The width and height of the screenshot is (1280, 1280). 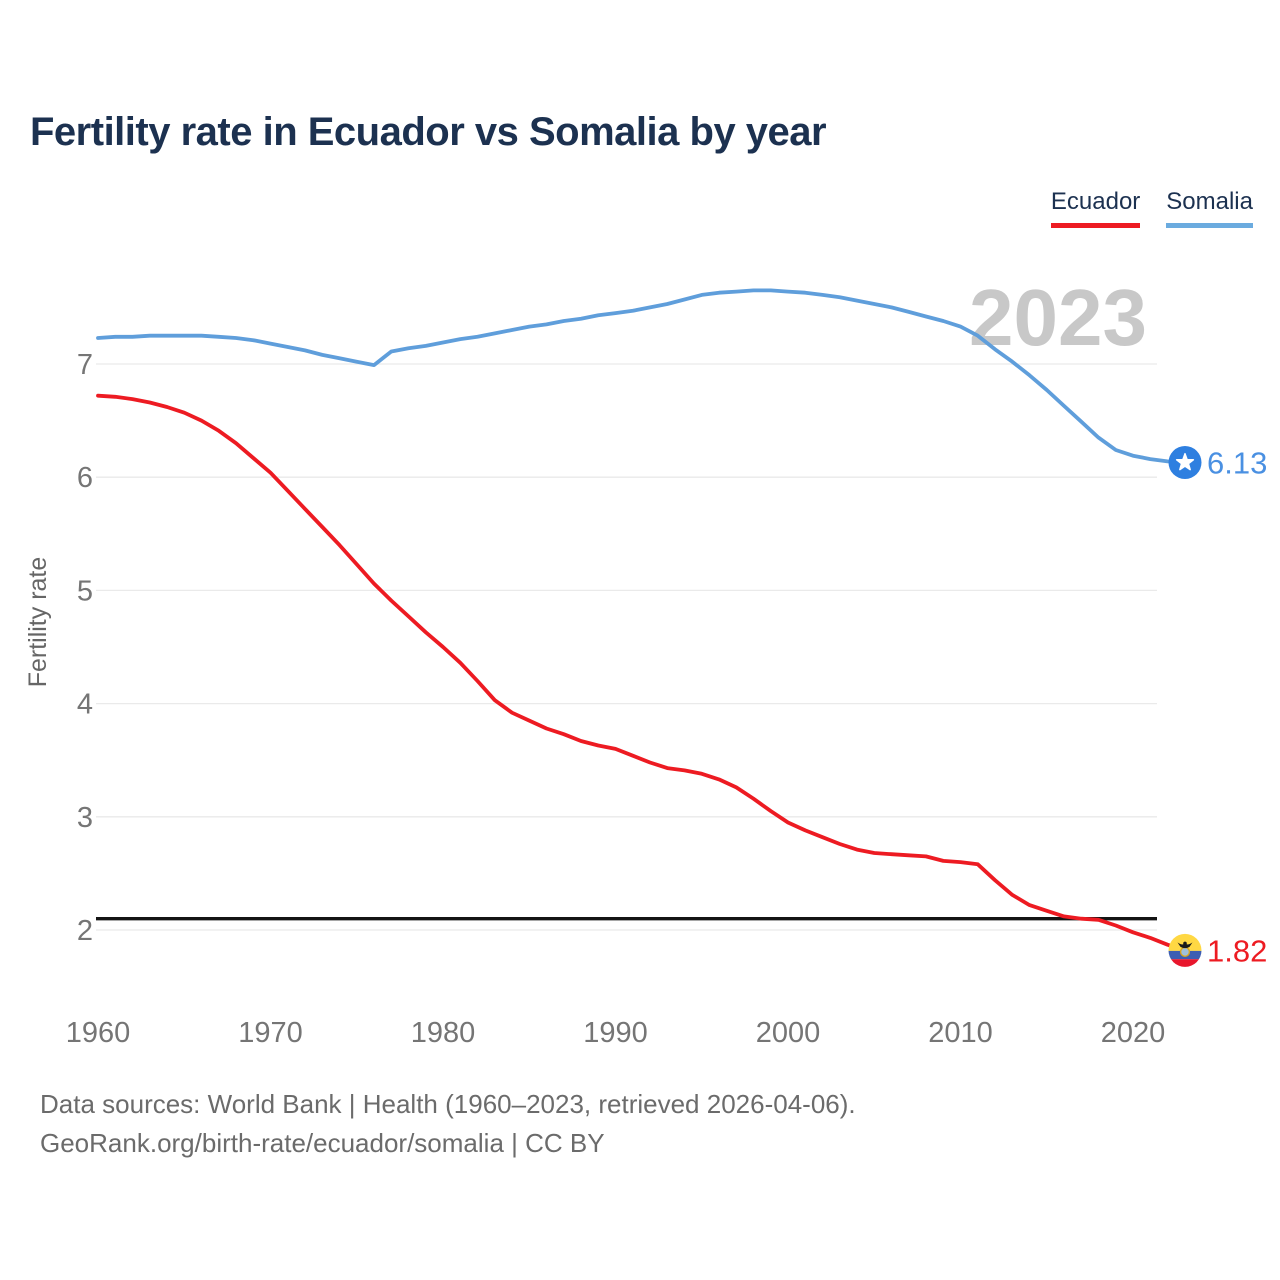 I want to click on series-line-somalia, so click(x=641, y=376).